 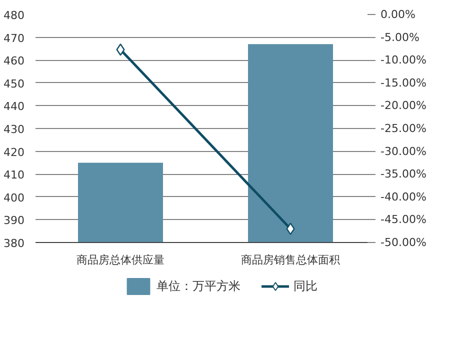 I want to click on y2-tick-label: -15.00%, so click(x=403, y=83).